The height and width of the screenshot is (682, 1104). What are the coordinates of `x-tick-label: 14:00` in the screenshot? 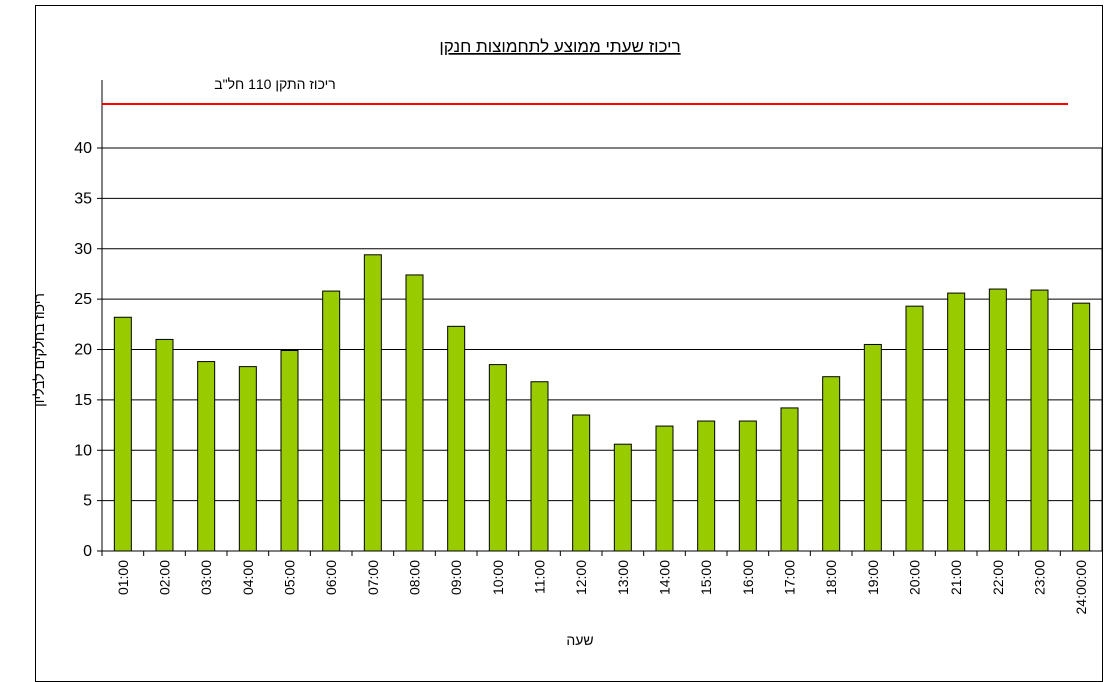 It's located at (665, 577).